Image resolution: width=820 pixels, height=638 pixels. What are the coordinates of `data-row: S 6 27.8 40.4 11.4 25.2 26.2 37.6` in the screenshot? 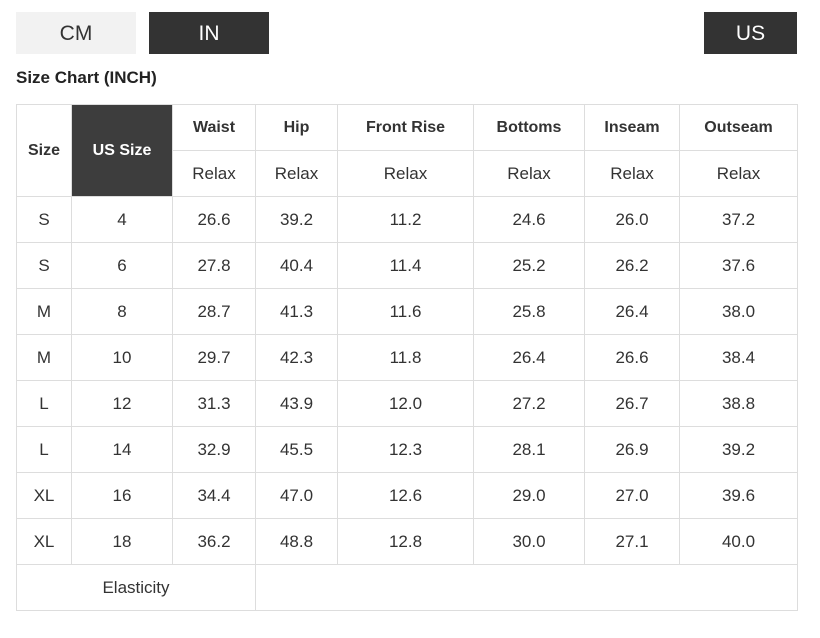 It's located at (407, 265).